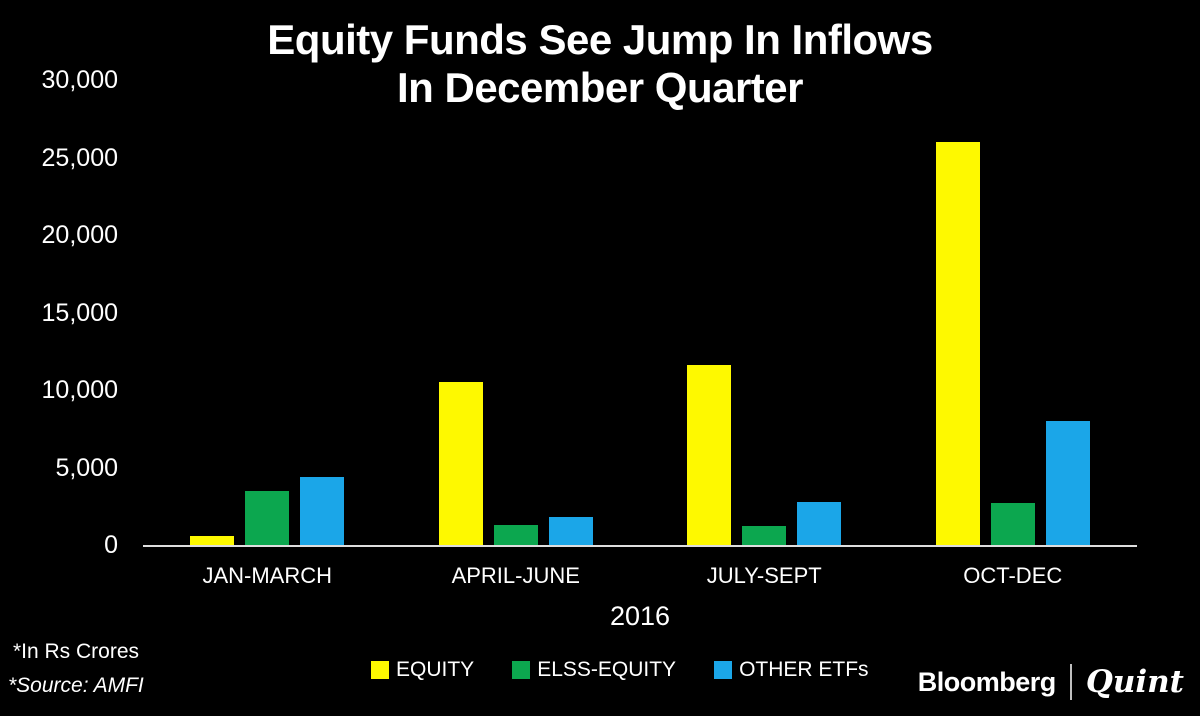 The width and height of the screenshot is (1200, 716). I want to click on y-tick-label: 10,000, so click(79, 390).